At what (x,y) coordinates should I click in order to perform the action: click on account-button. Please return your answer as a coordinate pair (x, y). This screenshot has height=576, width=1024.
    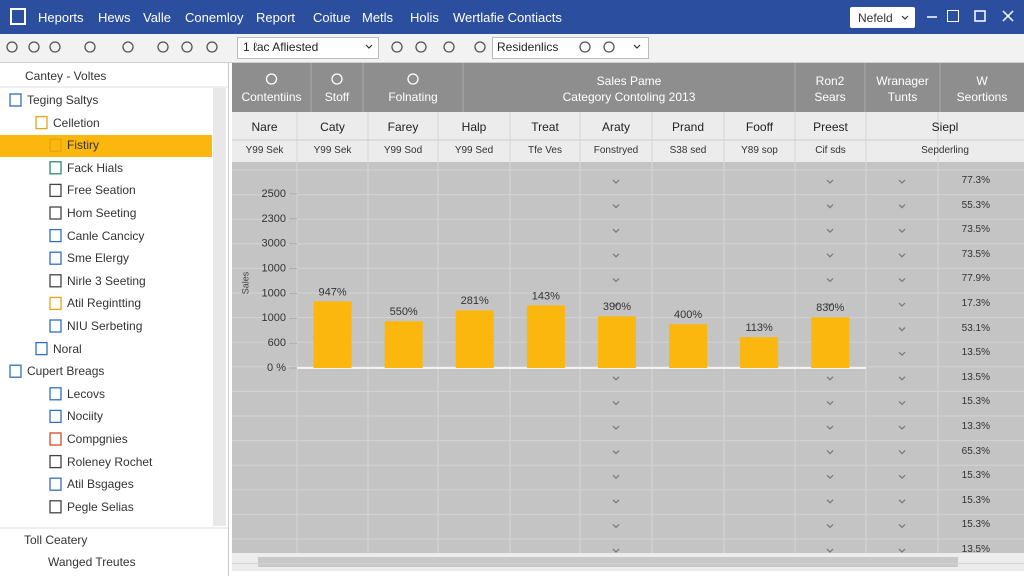
    Looking at the image, I should click on (882, 17).